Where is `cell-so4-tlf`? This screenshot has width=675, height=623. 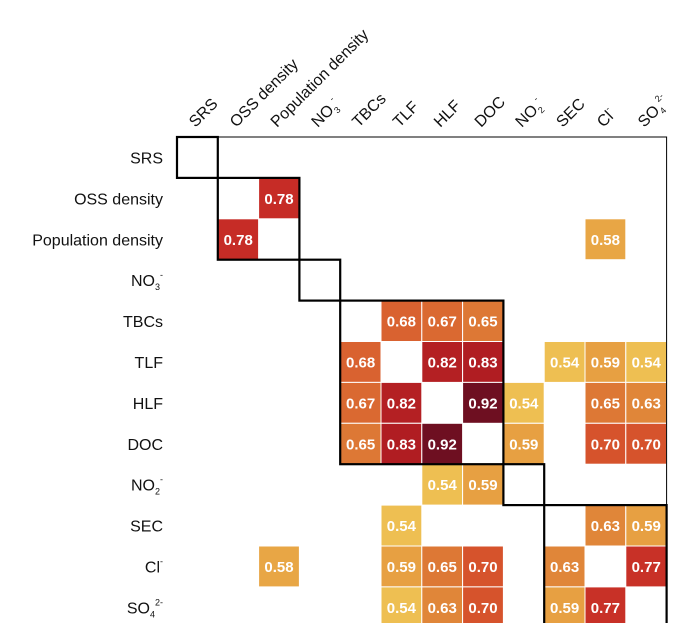 cell-so4-tlf is located at coordinates (401, 604).